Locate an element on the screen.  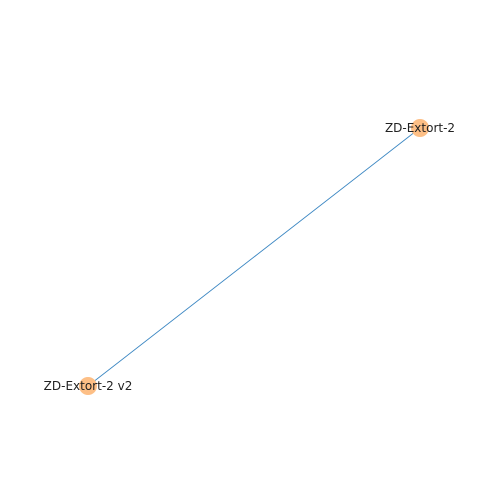
graph-node-n1 is located at coordinates (420, 128).